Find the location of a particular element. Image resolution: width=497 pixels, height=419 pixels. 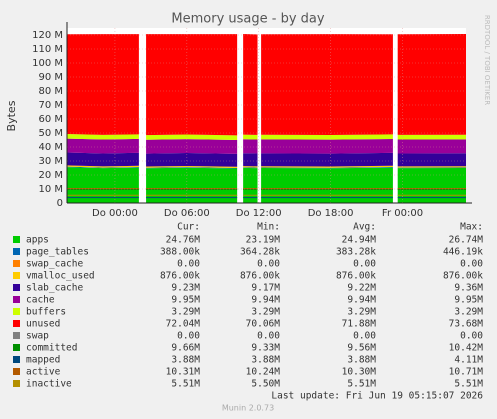

legend-label: buffers is located at coordinates (46, 312).